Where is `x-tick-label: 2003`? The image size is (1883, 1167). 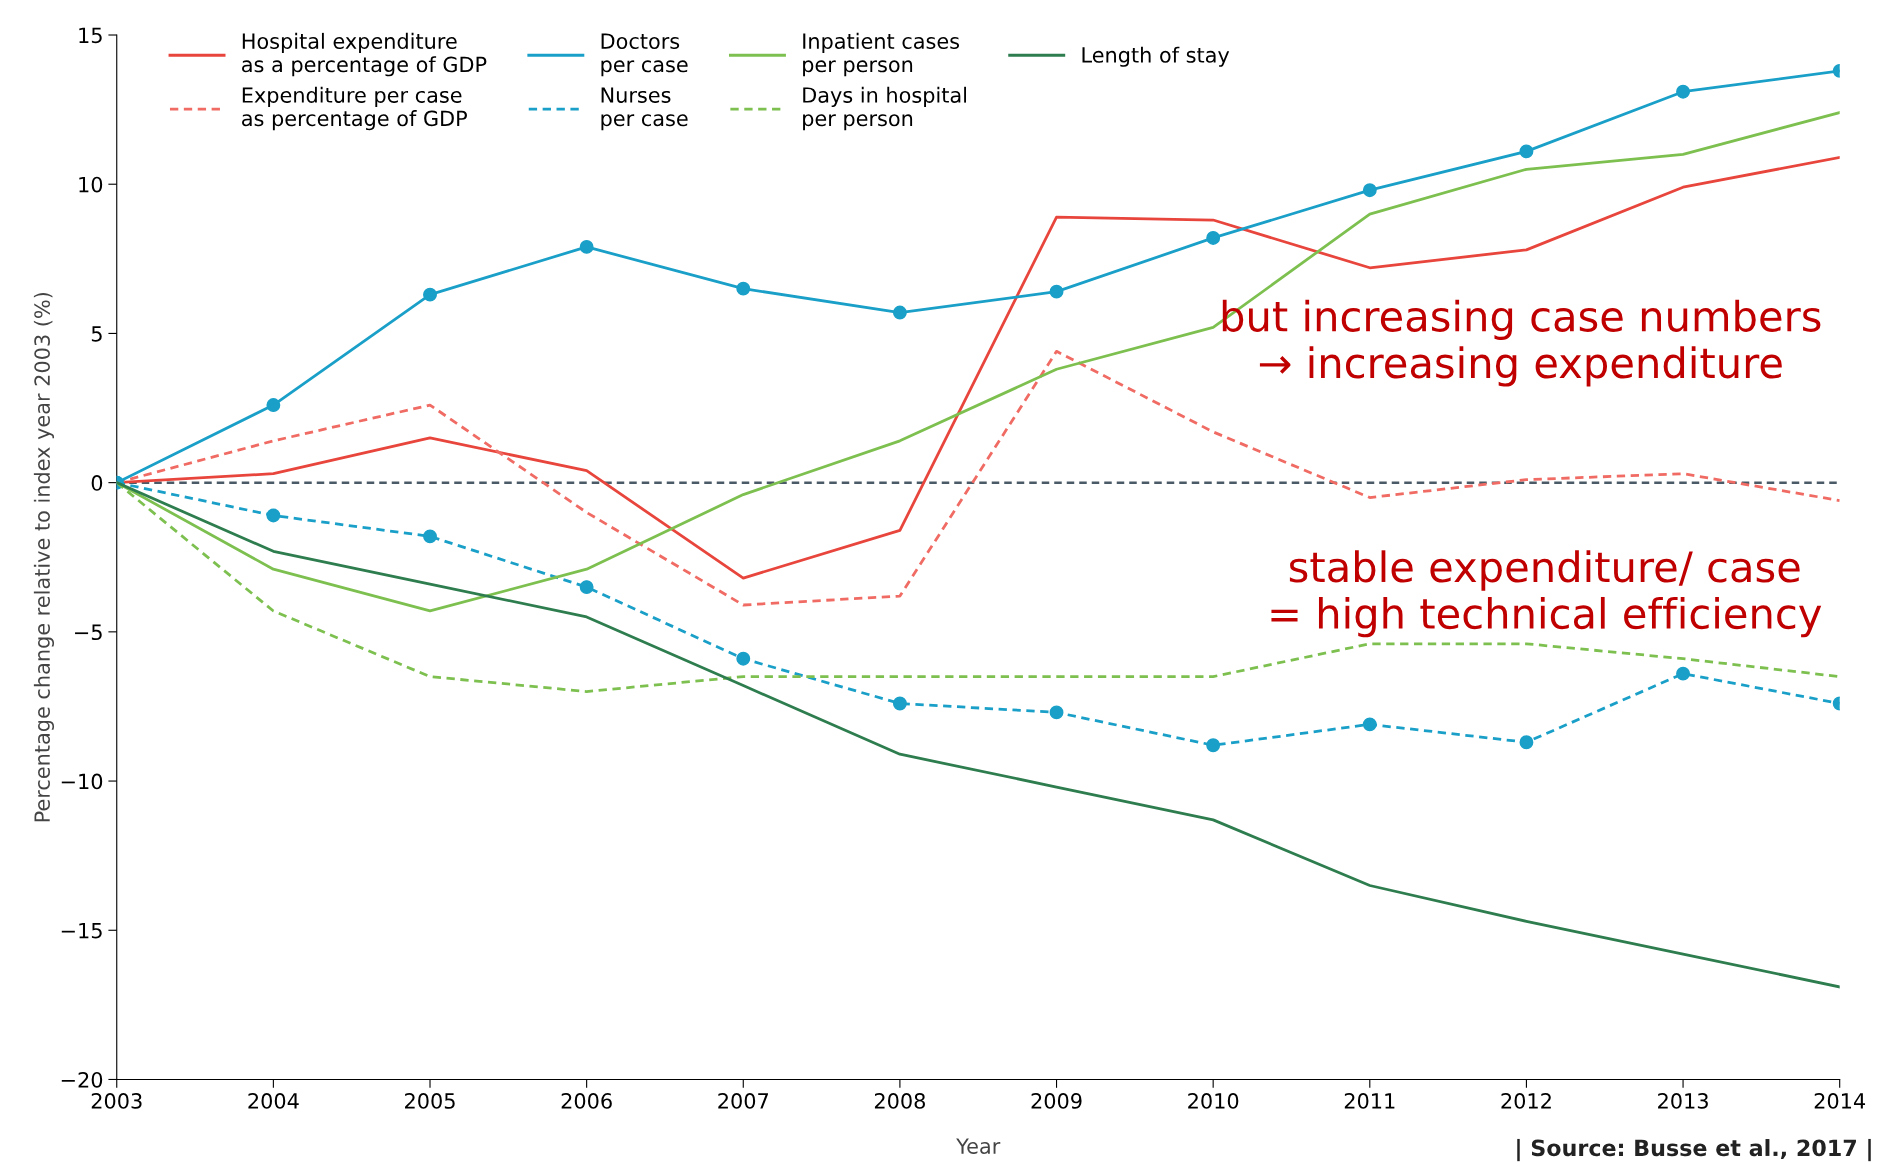
x-tick-label: 2003 is located at coordinates (116, 1101).